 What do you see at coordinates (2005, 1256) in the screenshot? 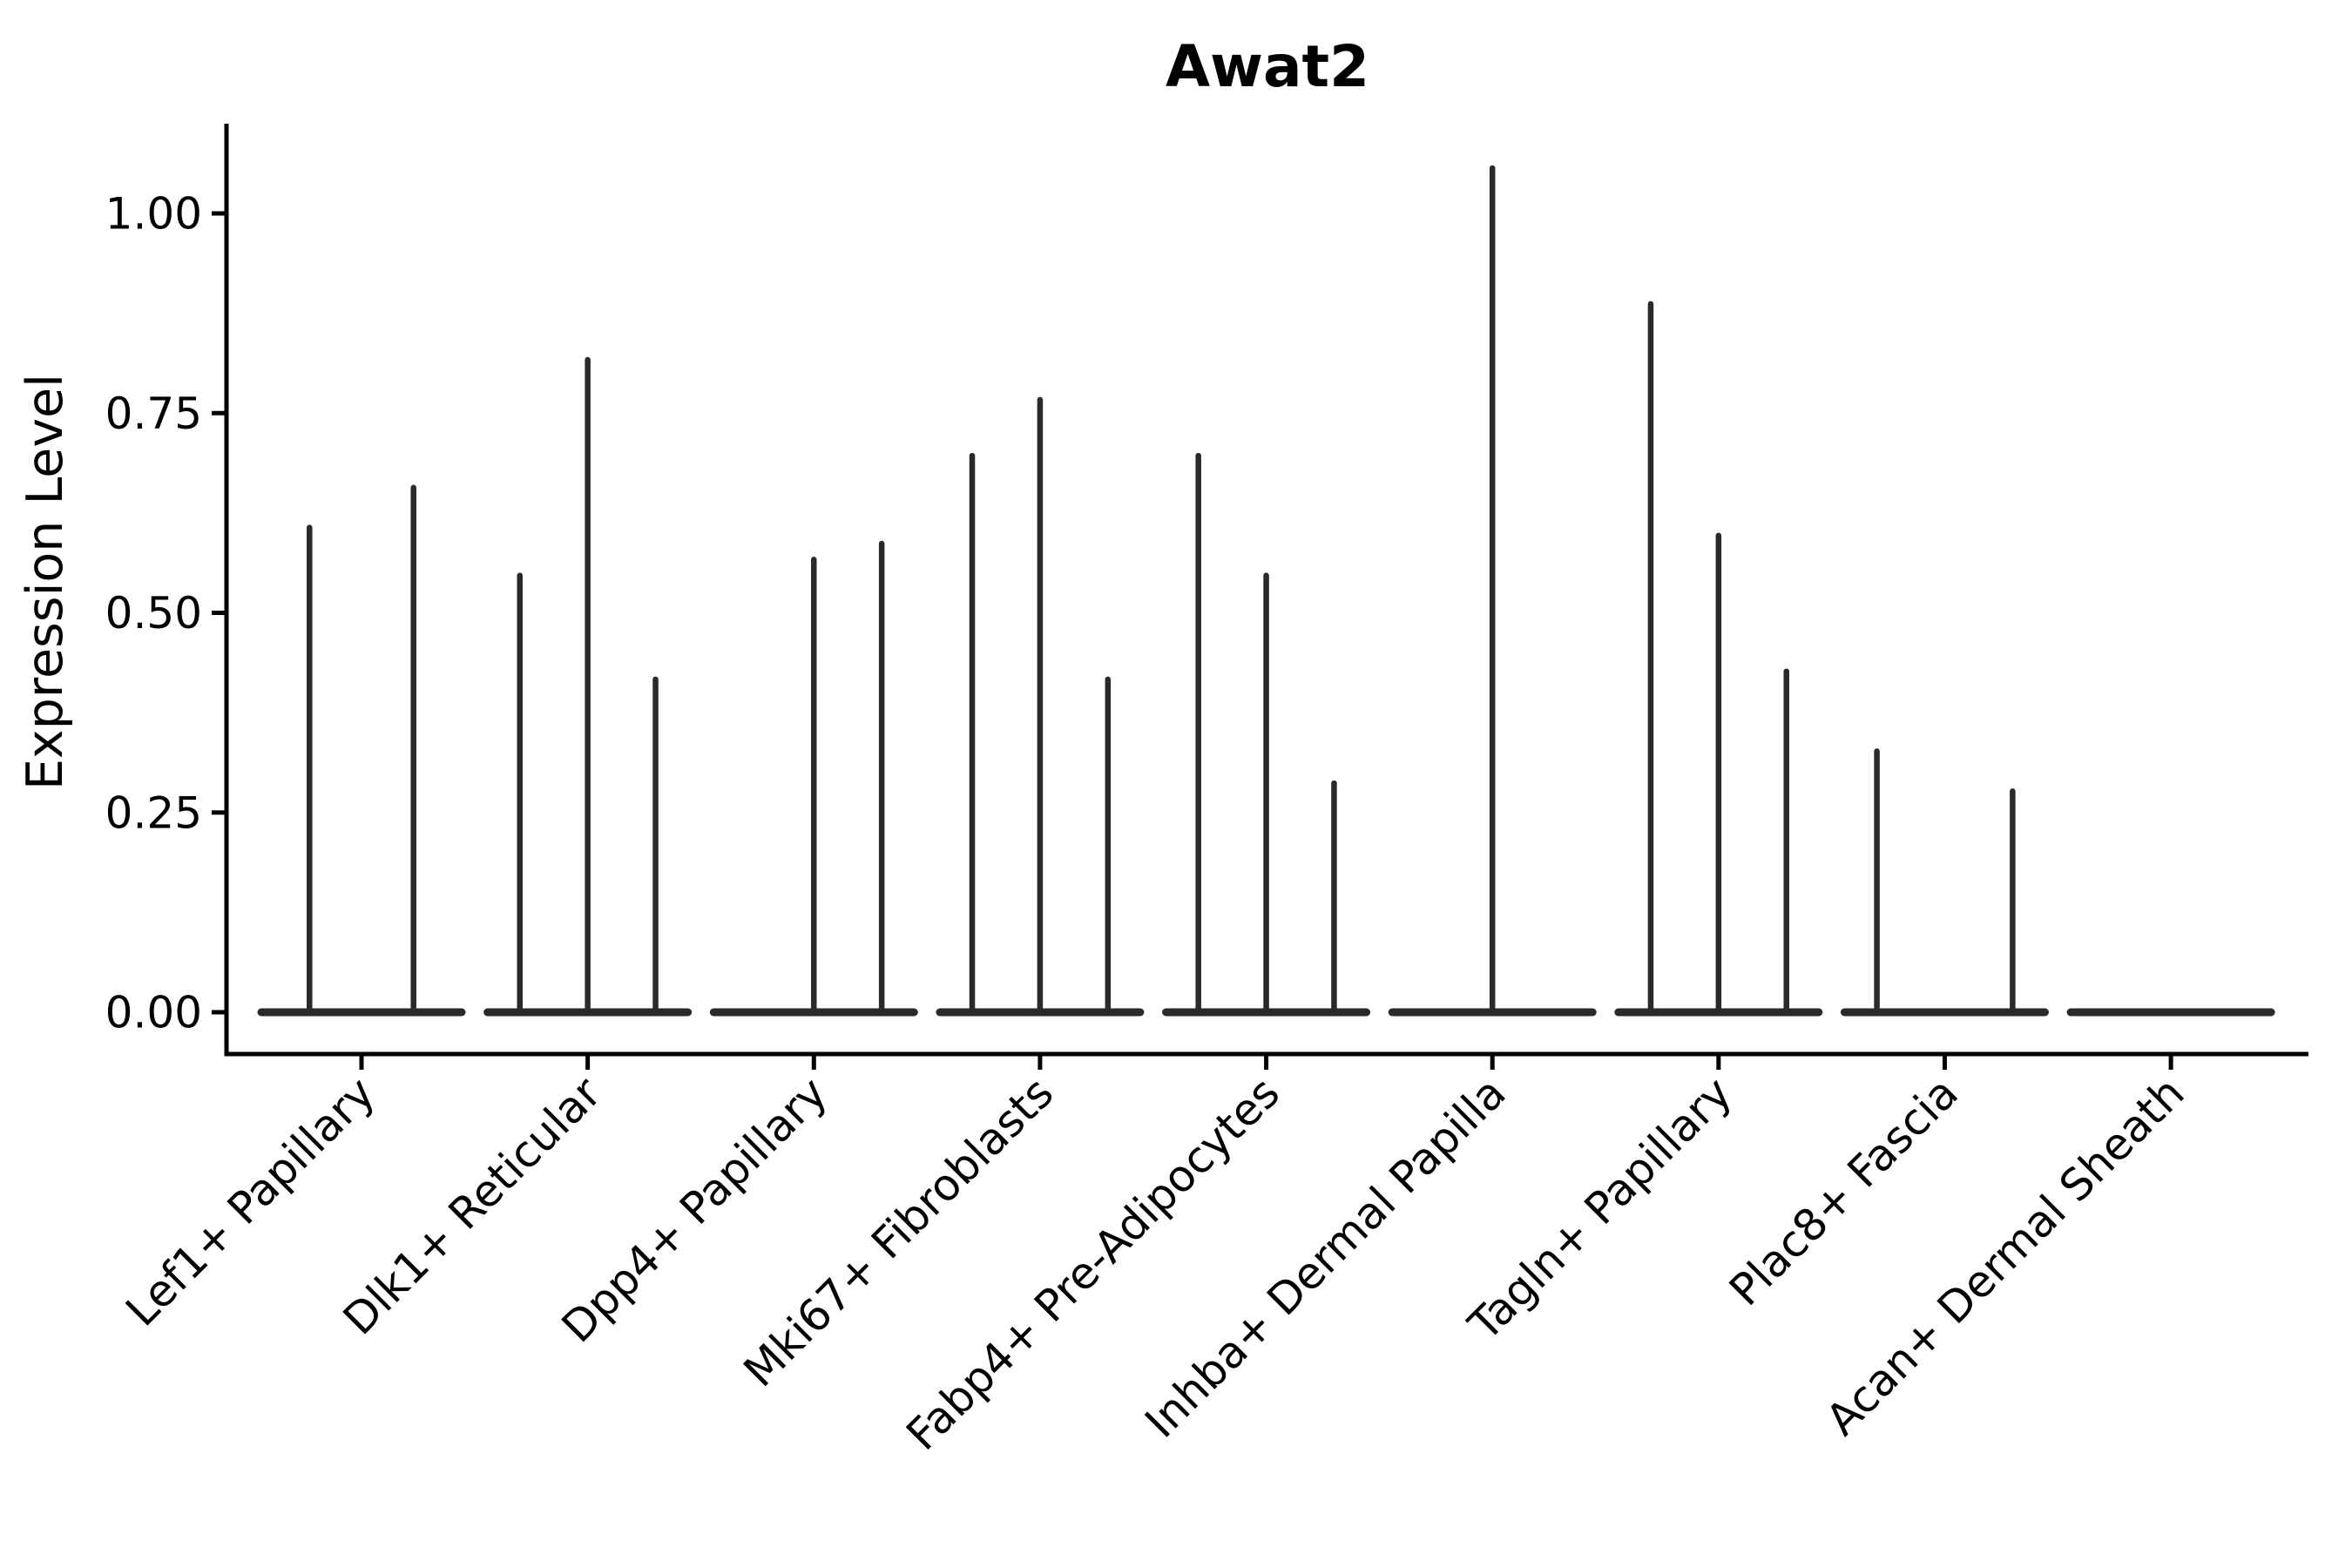
I see `x-tick-label: Acan+ Dermal Sheath` at bounding box center [2005, 1256].